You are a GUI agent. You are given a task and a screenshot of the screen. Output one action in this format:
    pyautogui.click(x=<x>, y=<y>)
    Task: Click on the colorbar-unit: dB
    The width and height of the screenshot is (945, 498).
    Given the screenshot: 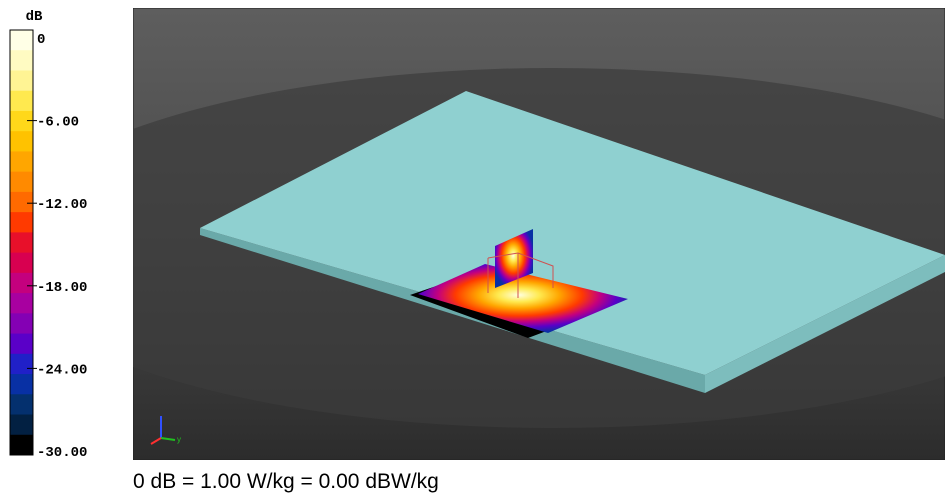 What is the action you would take?
    pyautogui.click(x=34, y=17)
    